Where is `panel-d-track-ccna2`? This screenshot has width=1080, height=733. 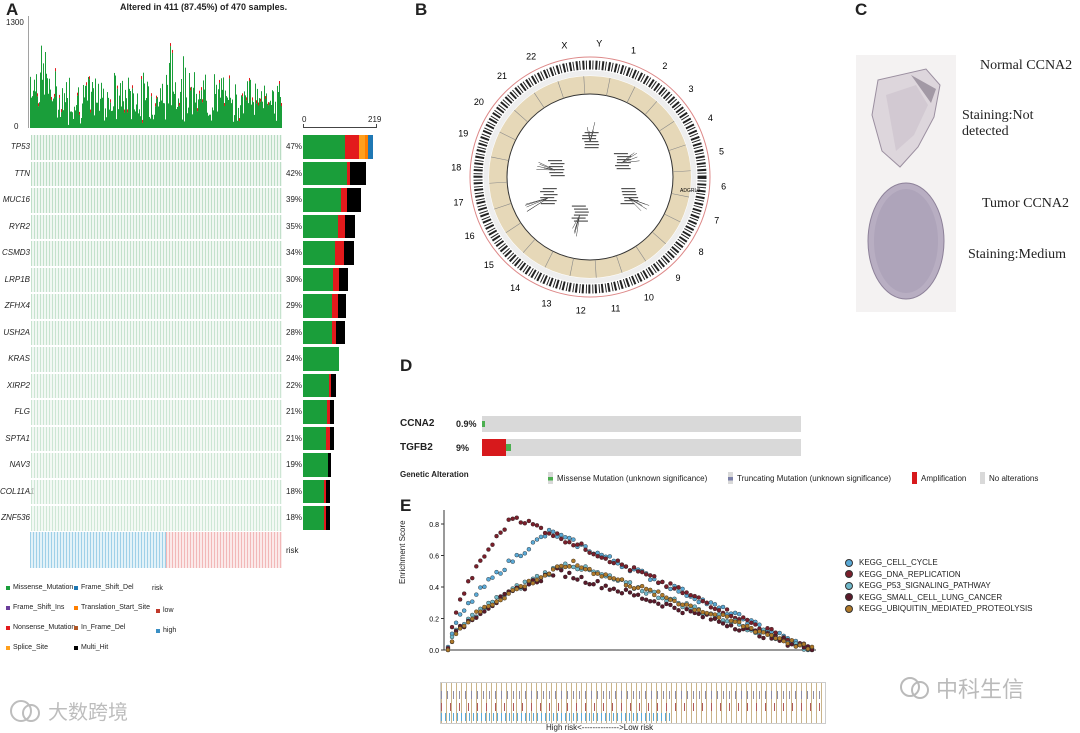 panel-d-track-ccna2 is located at coordinates (641, 424).